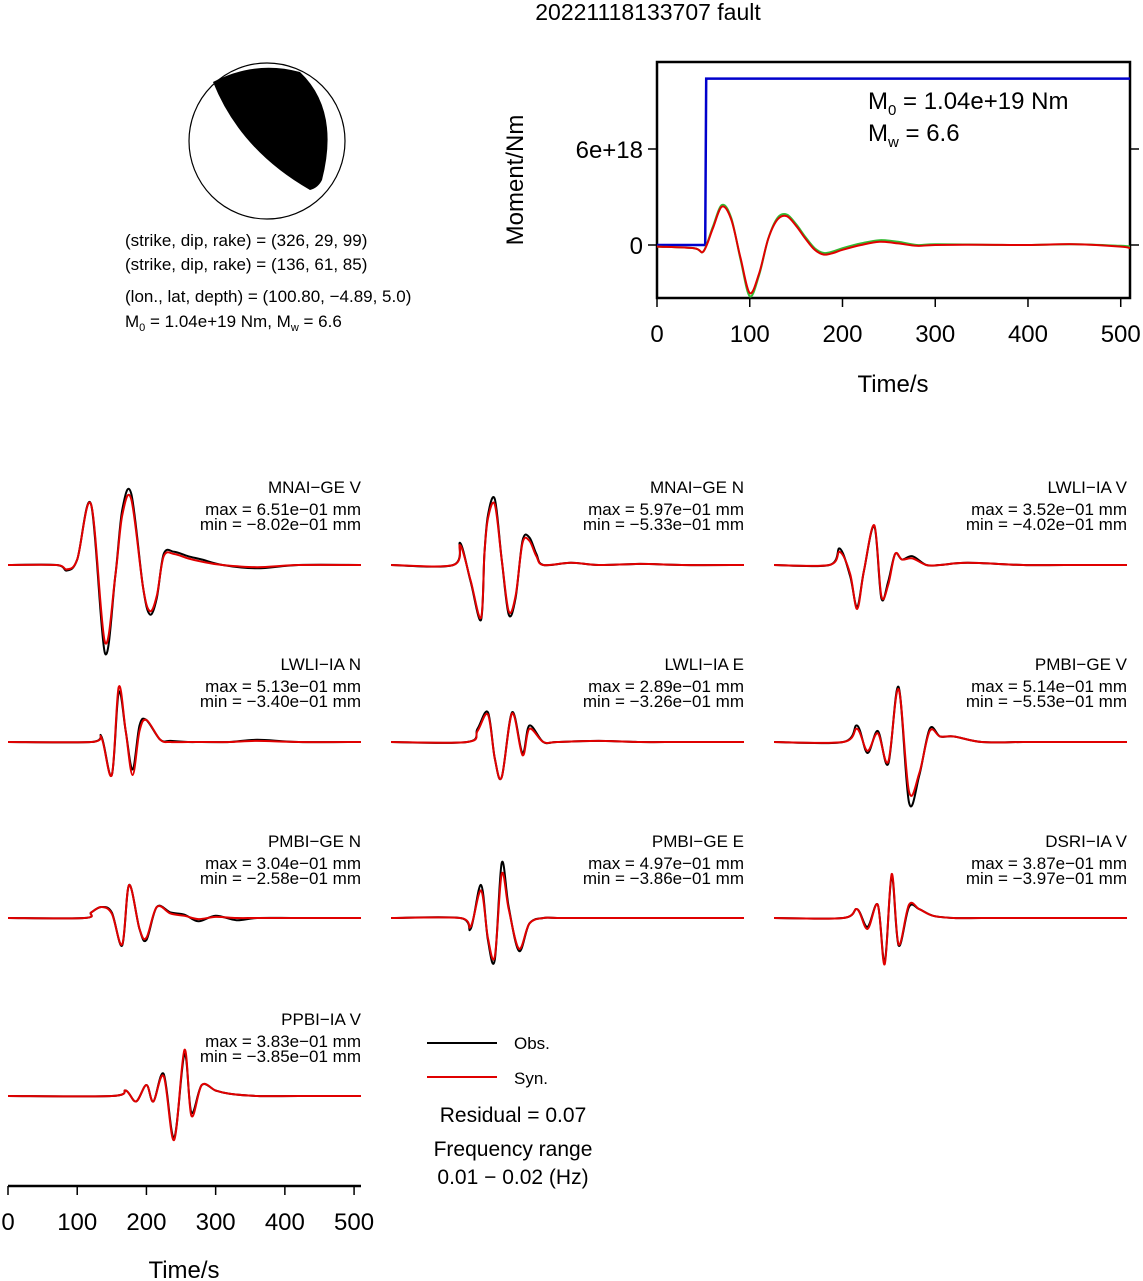 The width and height of the screenshot is (1143, 1281). What do you see at coordinates (280, 701) in the screenshot?
I see `station-min: min = −3.40e−01 mm` at bounding box center [280, 701].